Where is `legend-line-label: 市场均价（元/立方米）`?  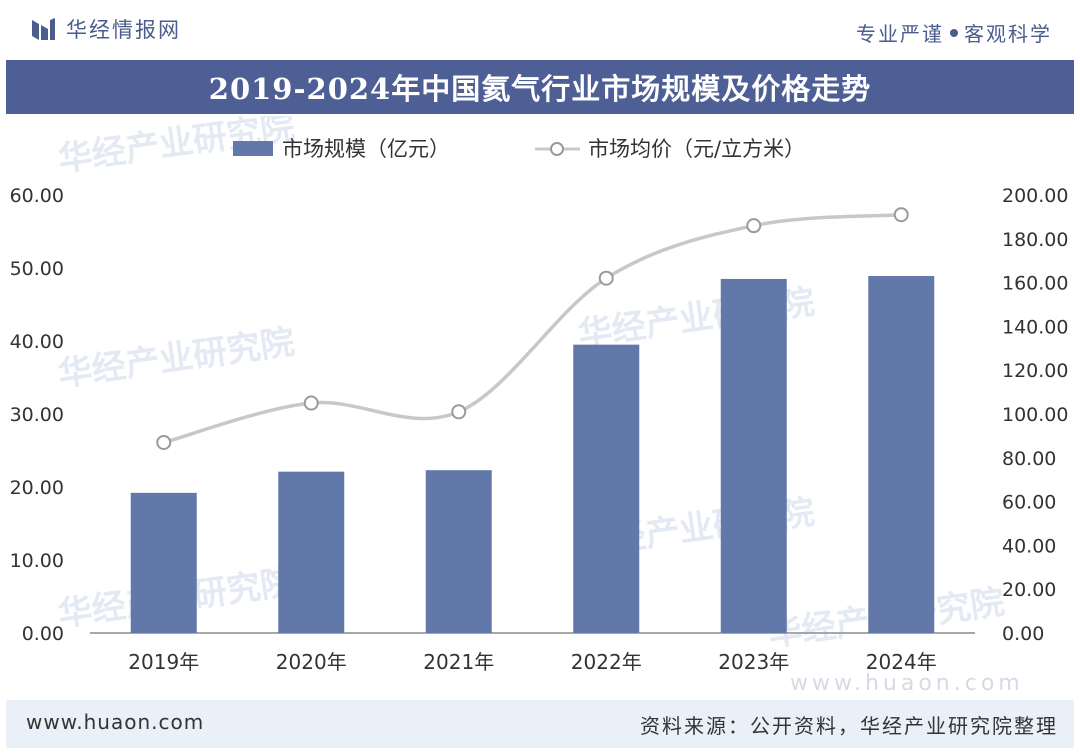
legend-line-label: 市场均价（元/立方米） is located at coordinates (696, 149).